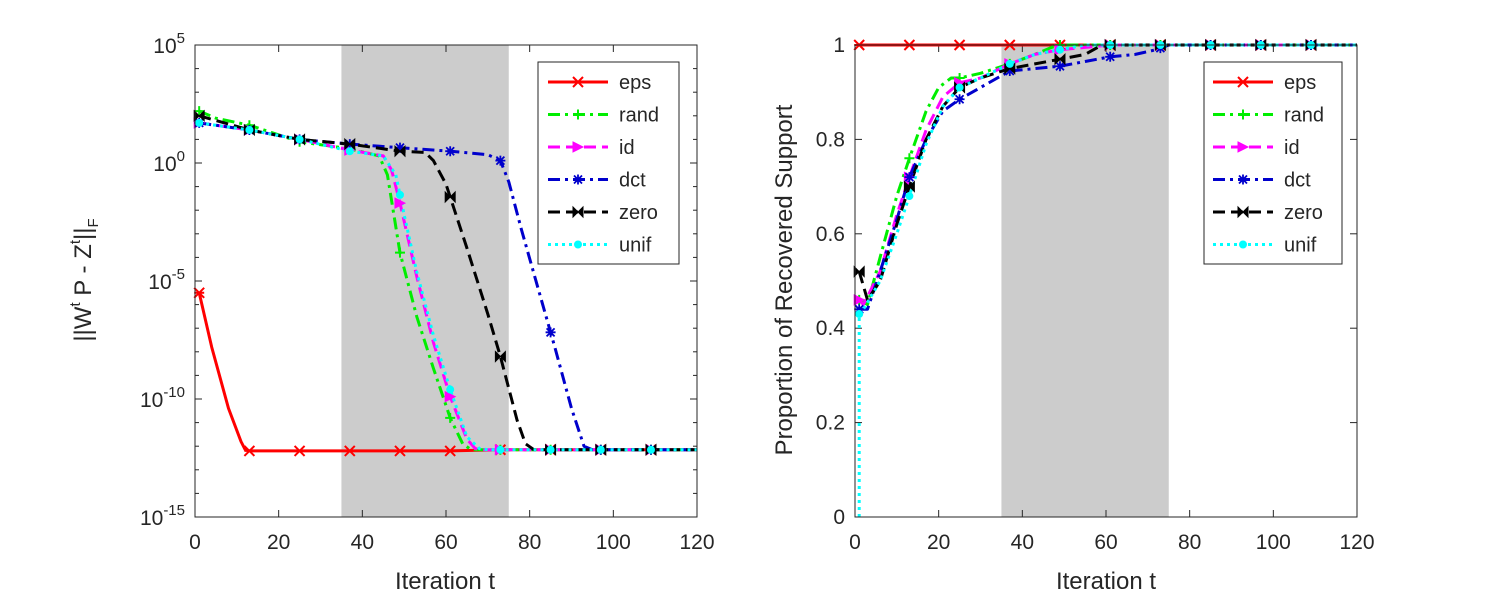 This screenshot has width=1500, height=600. I want to click on right-y-tick-label: 1, so click(839, 45).